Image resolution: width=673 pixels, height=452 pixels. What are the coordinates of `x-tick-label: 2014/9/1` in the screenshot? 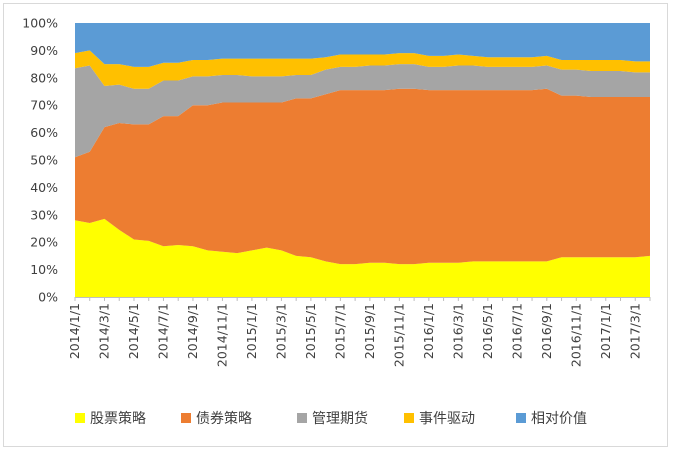 It's located at (192, 331).